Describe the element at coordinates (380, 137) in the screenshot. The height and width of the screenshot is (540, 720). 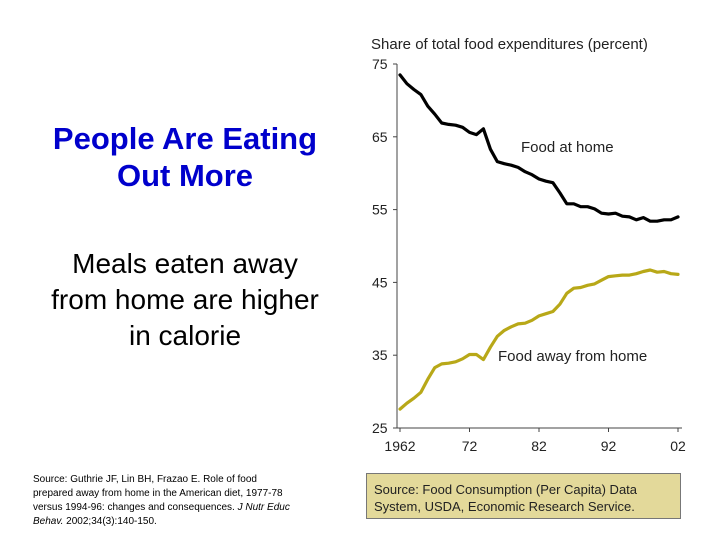
I see `y-tick-label: 65` at that location.